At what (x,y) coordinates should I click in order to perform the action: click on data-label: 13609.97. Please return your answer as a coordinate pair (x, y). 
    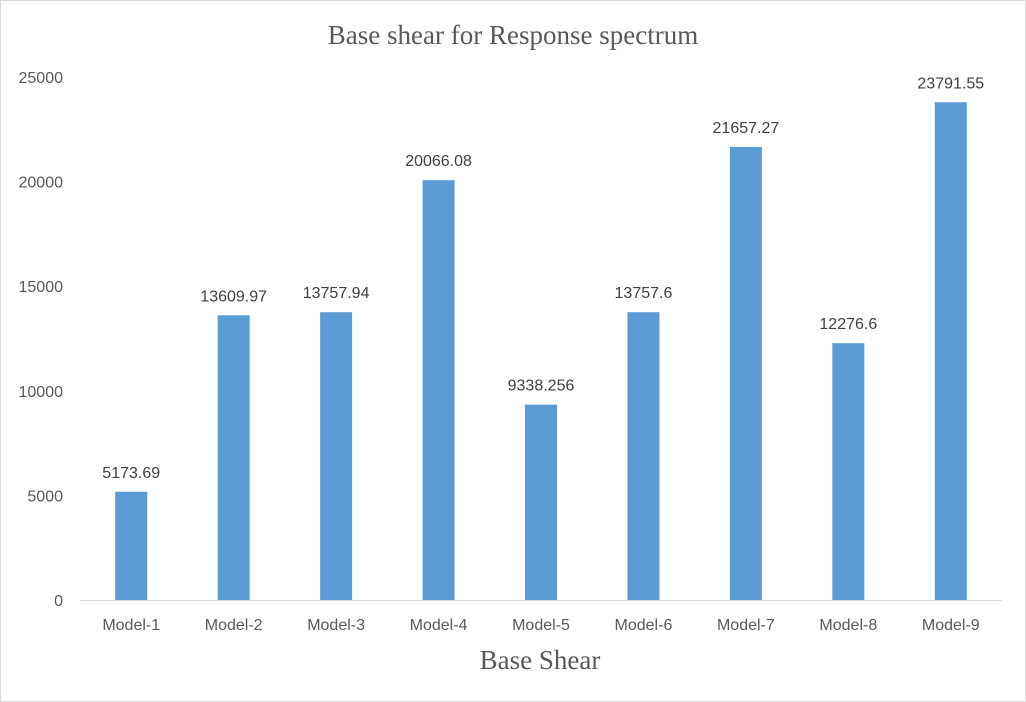
    Looking at the image, I should click on (233, 296).